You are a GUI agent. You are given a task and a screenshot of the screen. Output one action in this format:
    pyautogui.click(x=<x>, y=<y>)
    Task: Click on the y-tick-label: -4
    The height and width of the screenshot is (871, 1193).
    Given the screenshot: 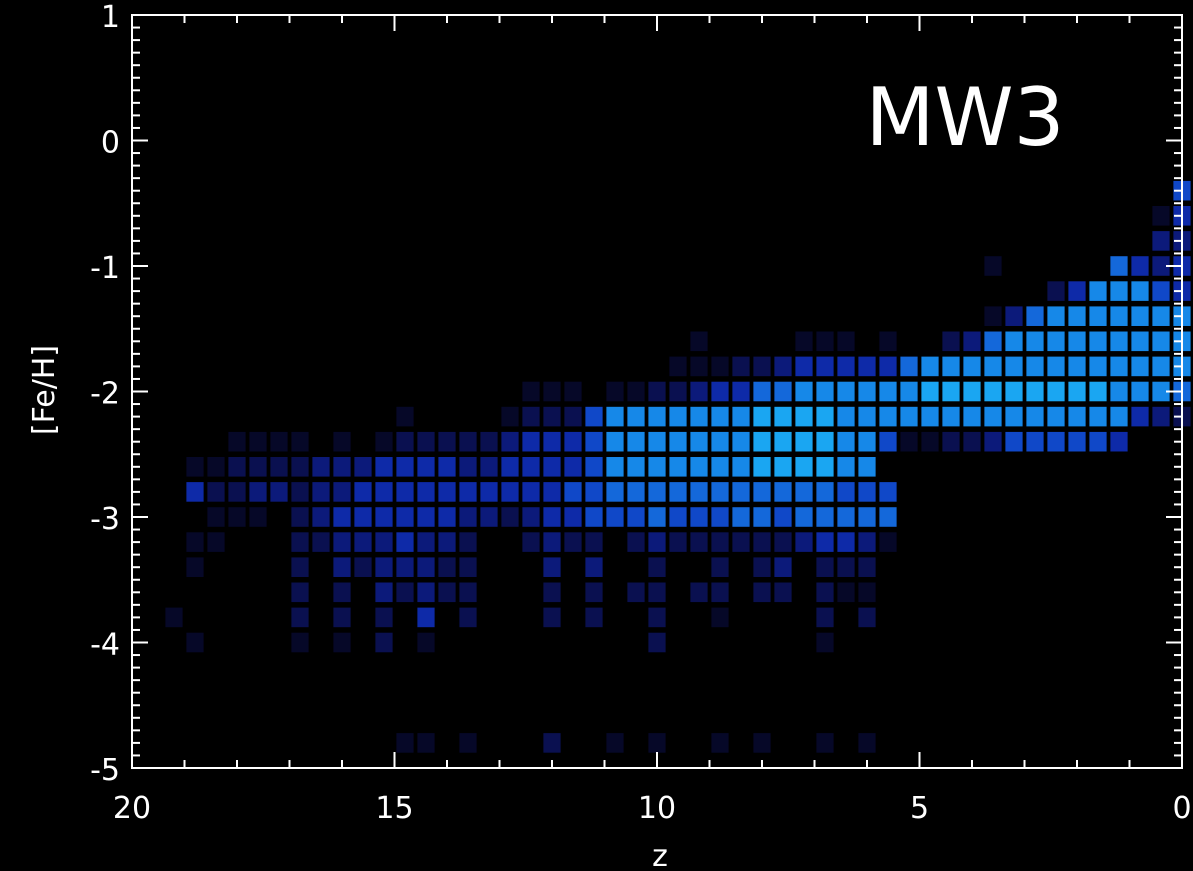 What is the action you would take?
    pyautogui.click(x=105, y=645)
    